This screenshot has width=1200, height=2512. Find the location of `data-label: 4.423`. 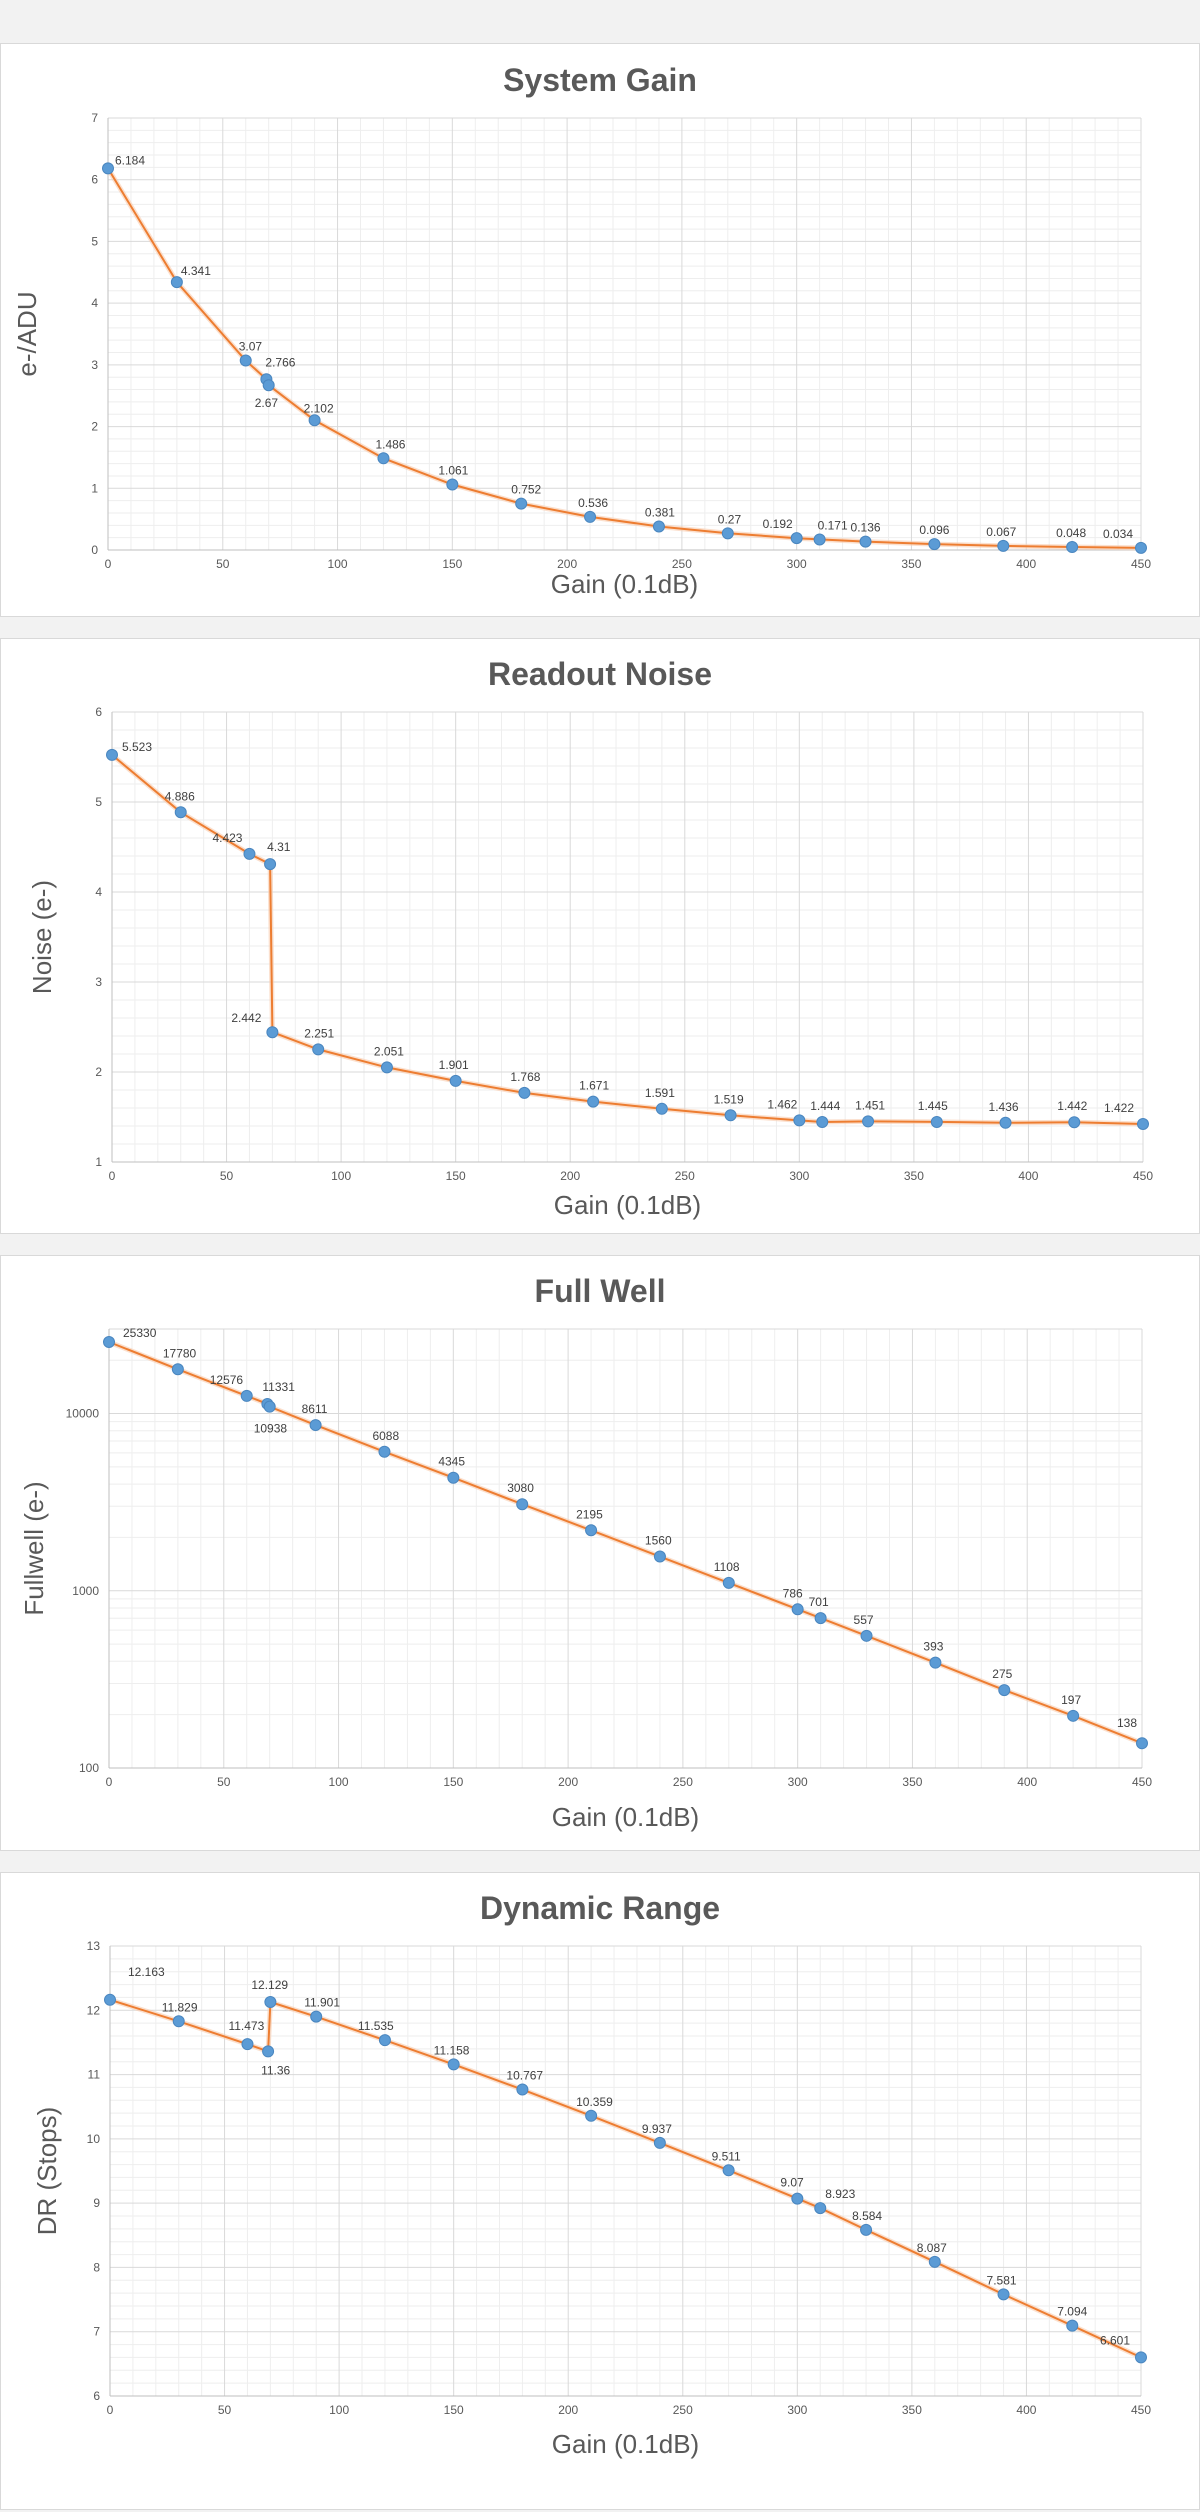

data-label: 4.423 is located at coordinates (227, 838).